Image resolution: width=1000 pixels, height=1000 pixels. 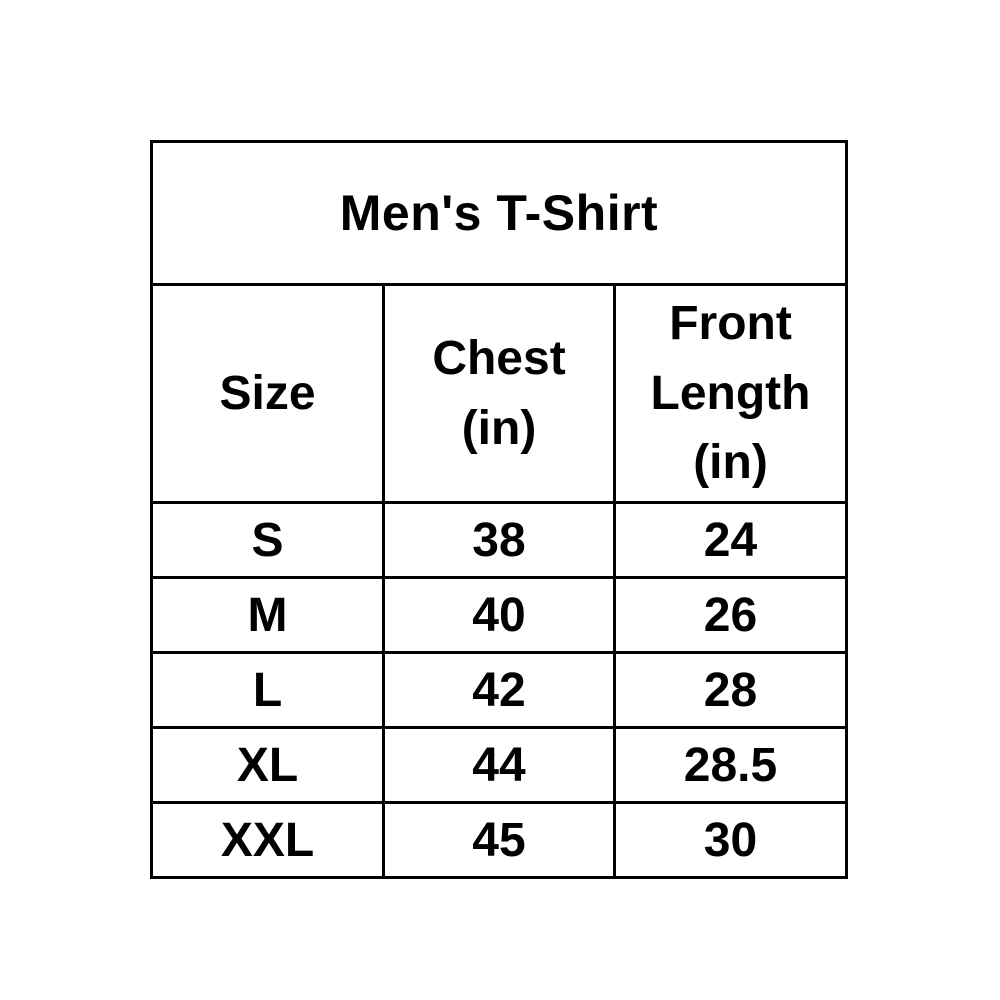 I want to click on table-row-s: S 38 24, so click(x=499, y=540).